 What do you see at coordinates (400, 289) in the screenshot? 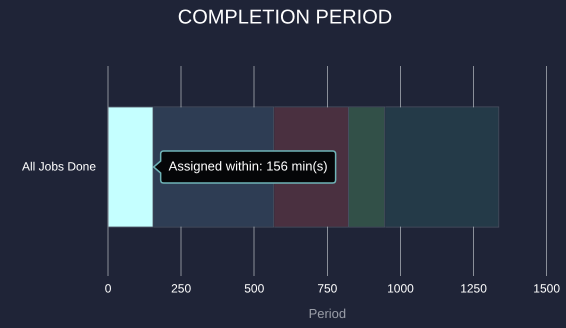
I see `x-tick-label: 1000` at bounding box center [400, 289].